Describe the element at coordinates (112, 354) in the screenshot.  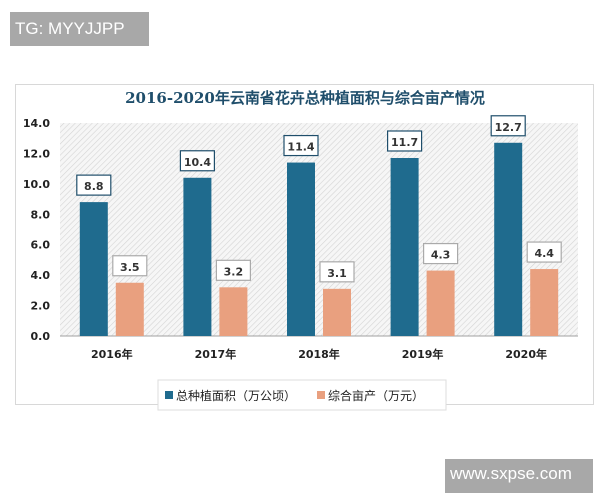
I see `x-tick-label: 2016年` at that location.